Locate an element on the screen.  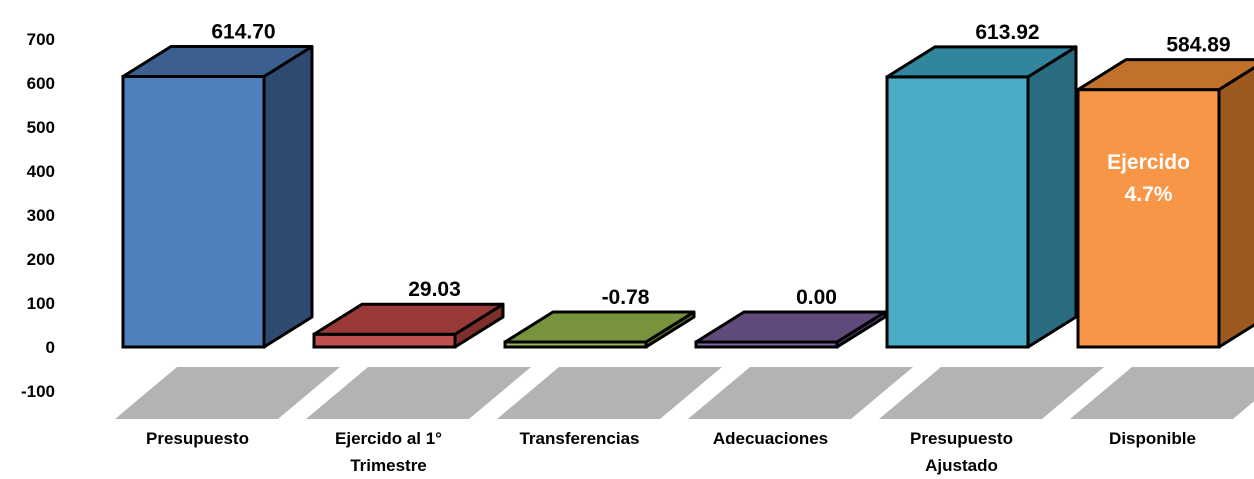
category-label: Ejercido al 1° is located at coordinates (388, 438).